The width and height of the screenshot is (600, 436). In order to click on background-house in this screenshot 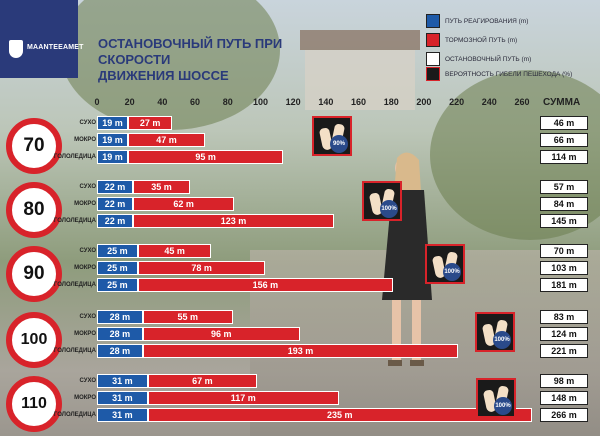, I will do `click(360, 80)`.